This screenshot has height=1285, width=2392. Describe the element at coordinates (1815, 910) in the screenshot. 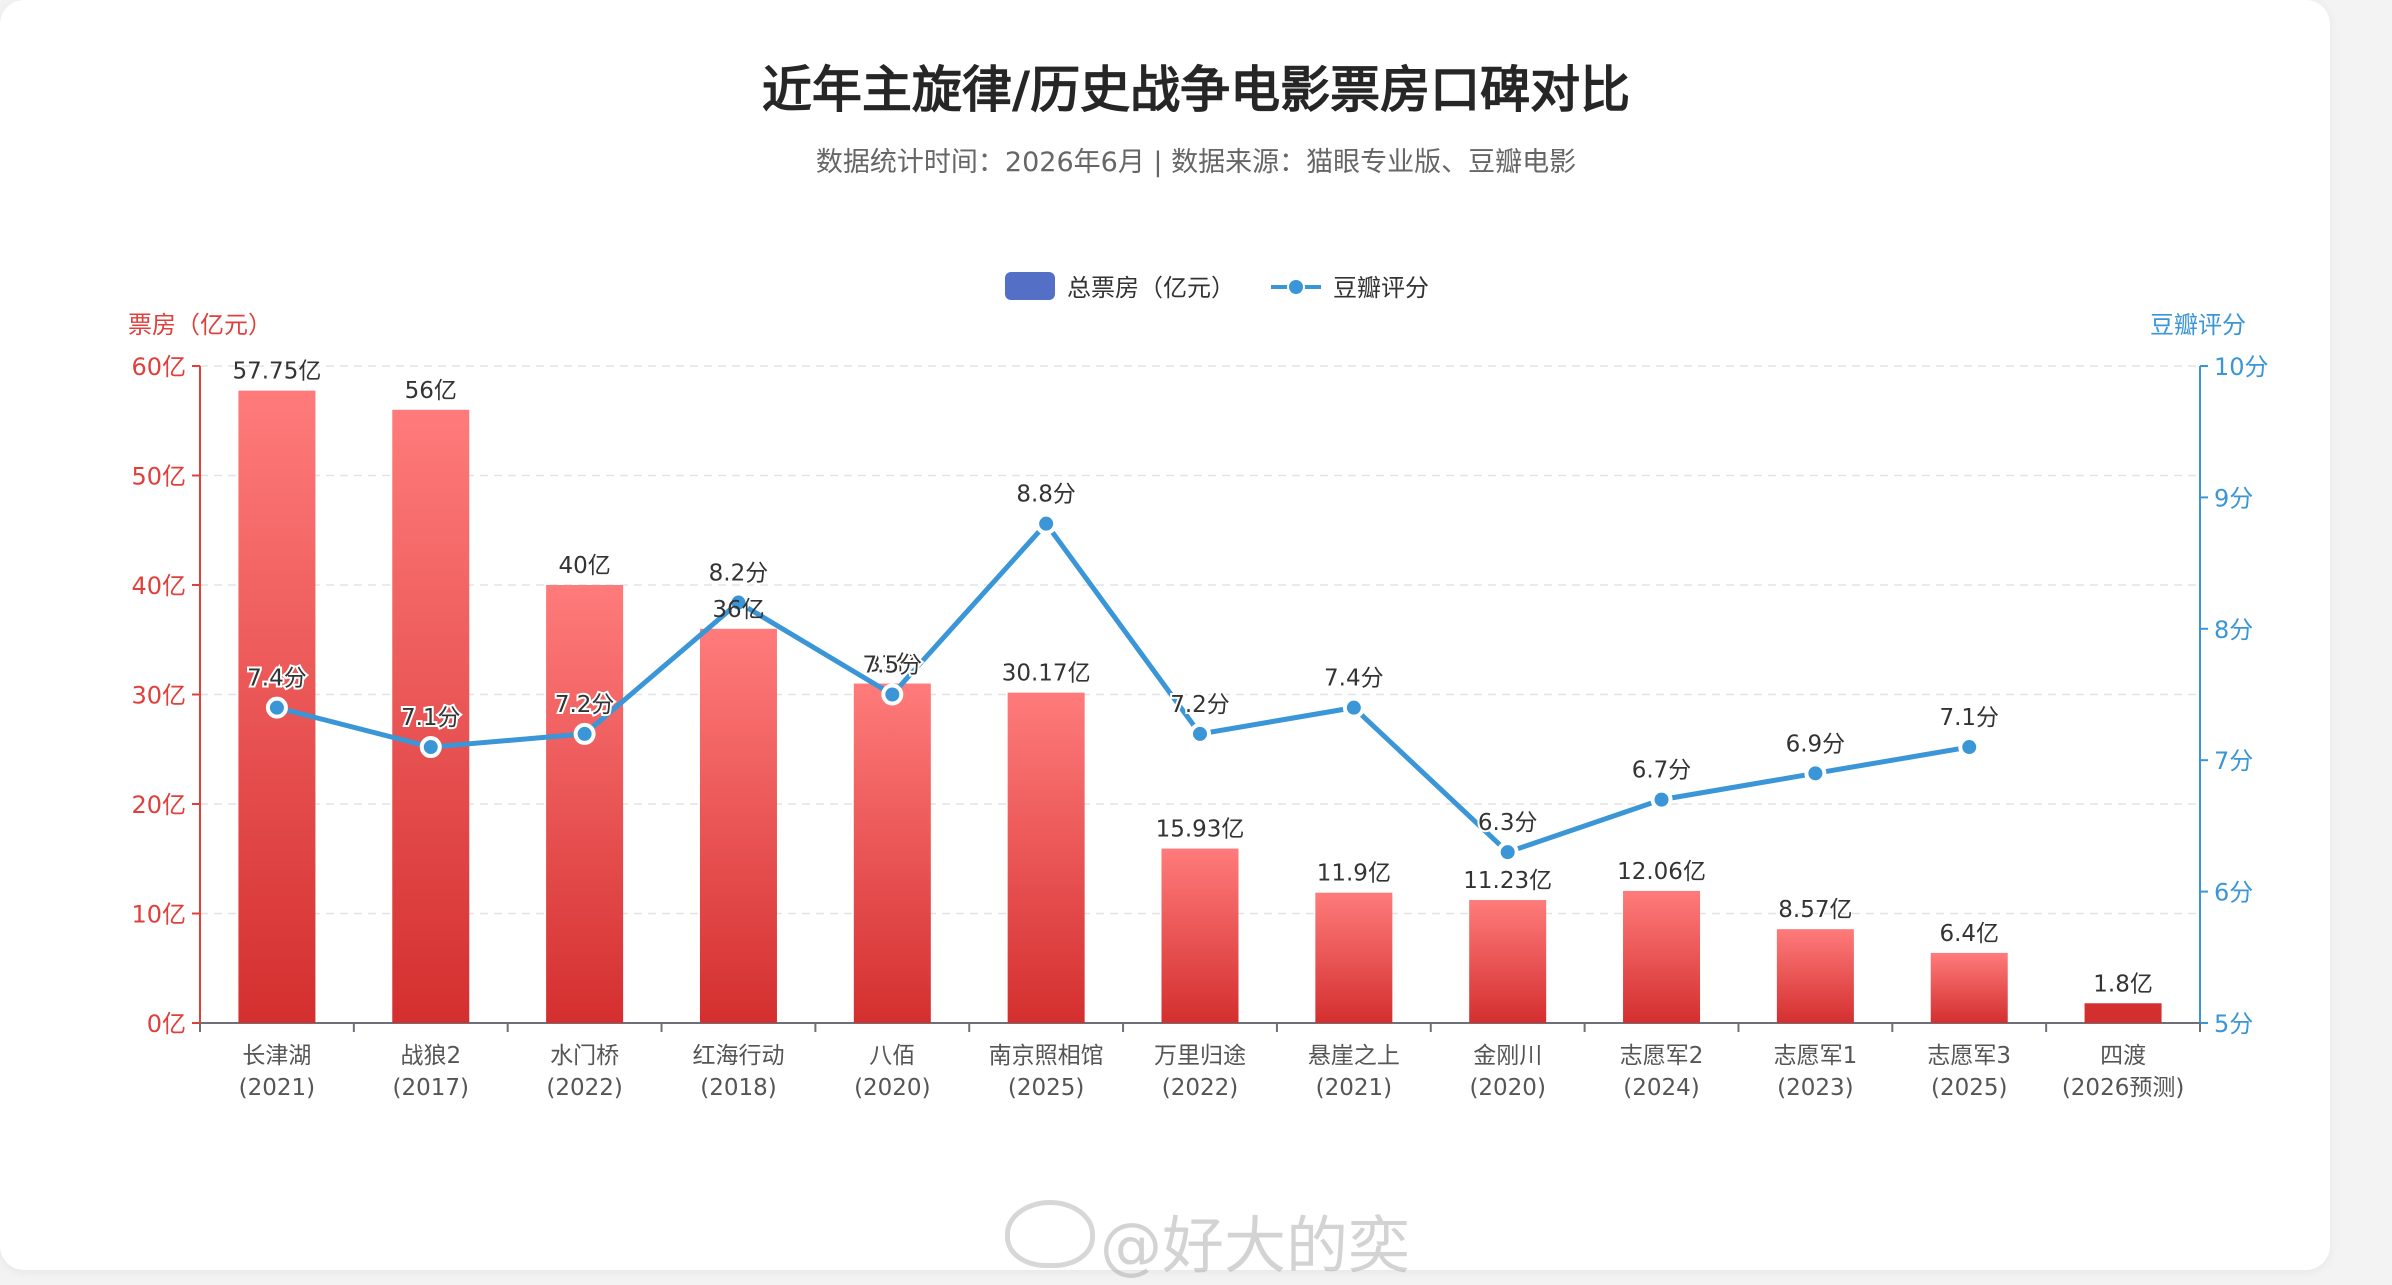

I see `bar-value-label: 8.57亿` at that location.